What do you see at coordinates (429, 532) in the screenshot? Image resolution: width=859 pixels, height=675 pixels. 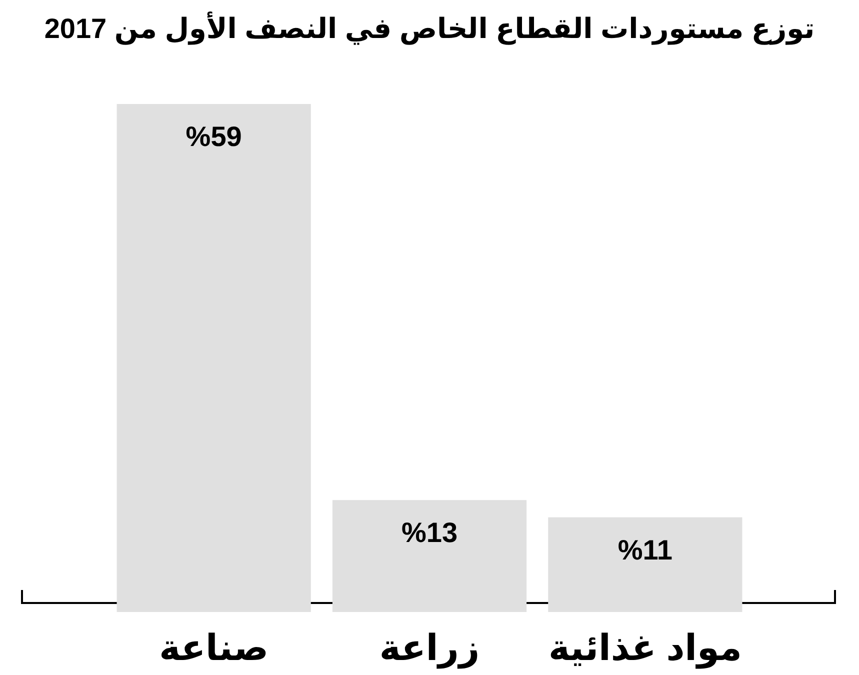 I see `data-label: %13` at bounding box center [429, 532].